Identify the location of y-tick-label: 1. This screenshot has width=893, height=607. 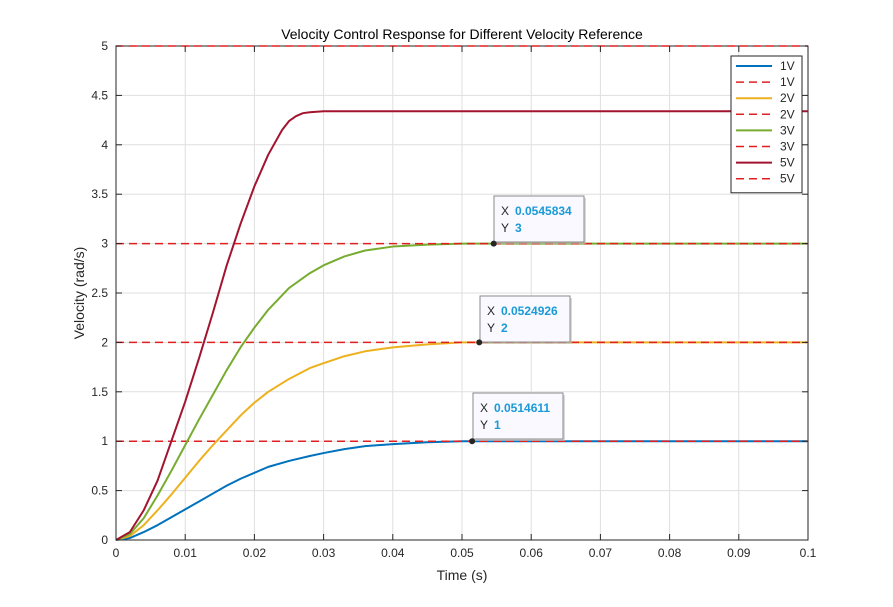
(104, 441).